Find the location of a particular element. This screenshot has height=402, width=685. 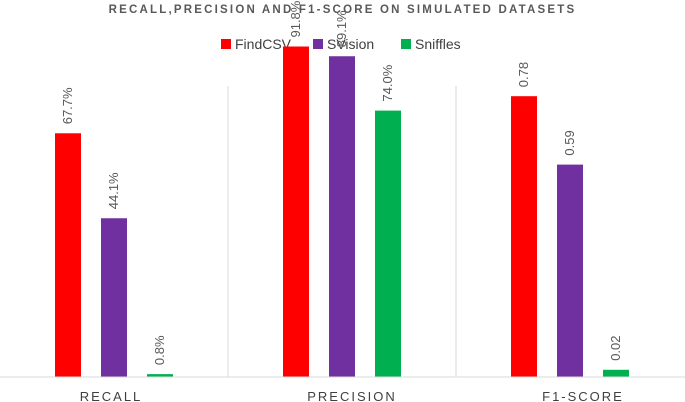

data-label-svision-precision: 89.1% is located at coordinates (341, 28).